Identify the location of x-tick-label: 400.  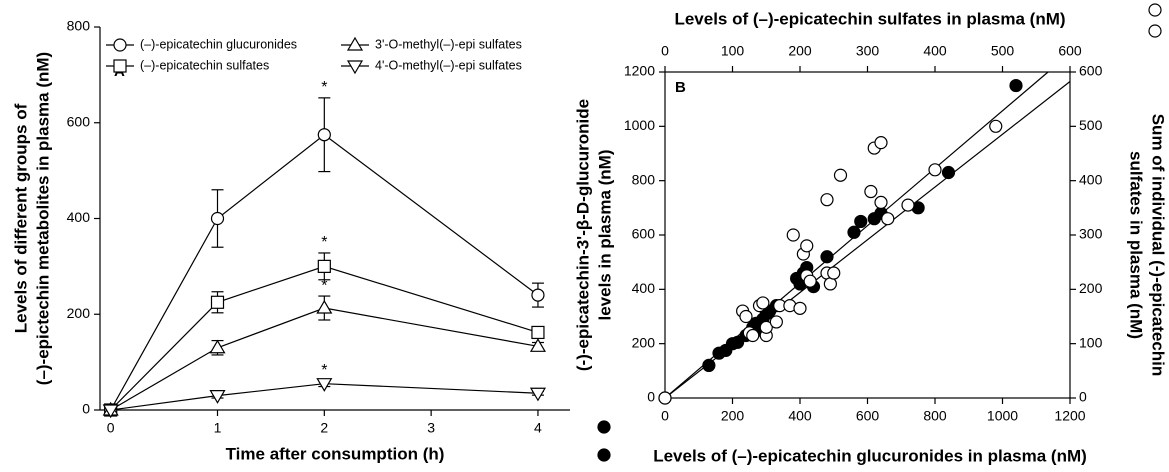
(800, 416).